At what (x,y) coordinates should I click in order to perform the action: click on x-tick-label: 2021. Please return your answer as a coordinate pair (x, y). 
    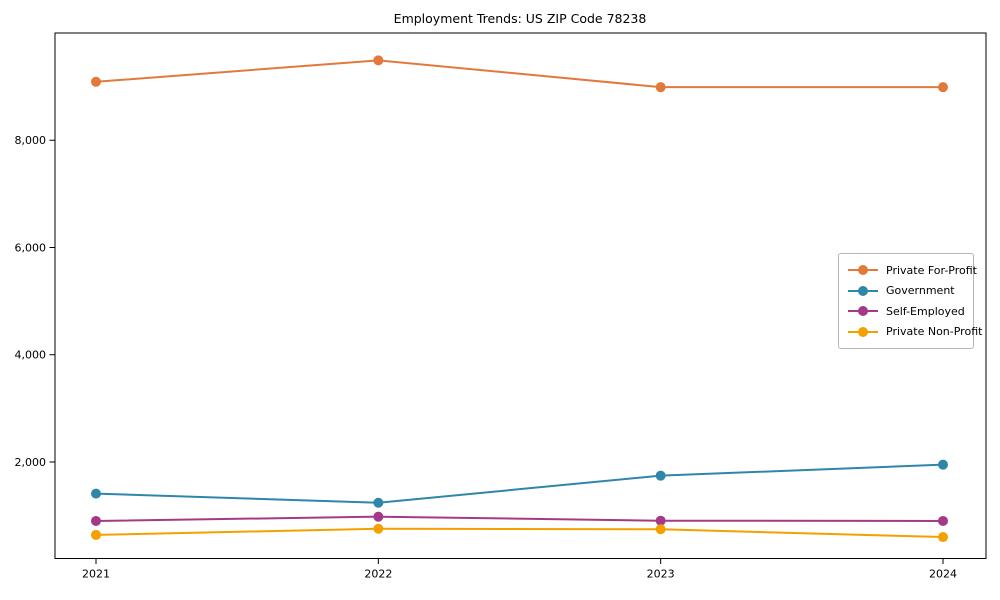
    Looking at the image, I should click on (96, 574).